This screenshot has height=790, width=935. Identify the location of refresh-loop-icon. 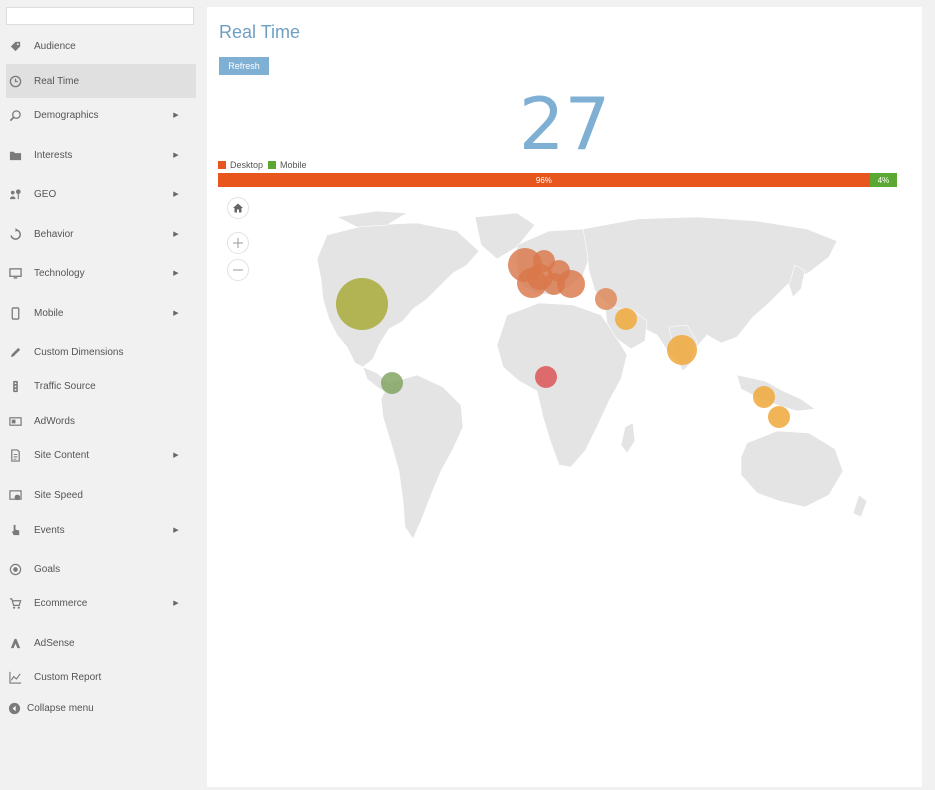
(15, 234).